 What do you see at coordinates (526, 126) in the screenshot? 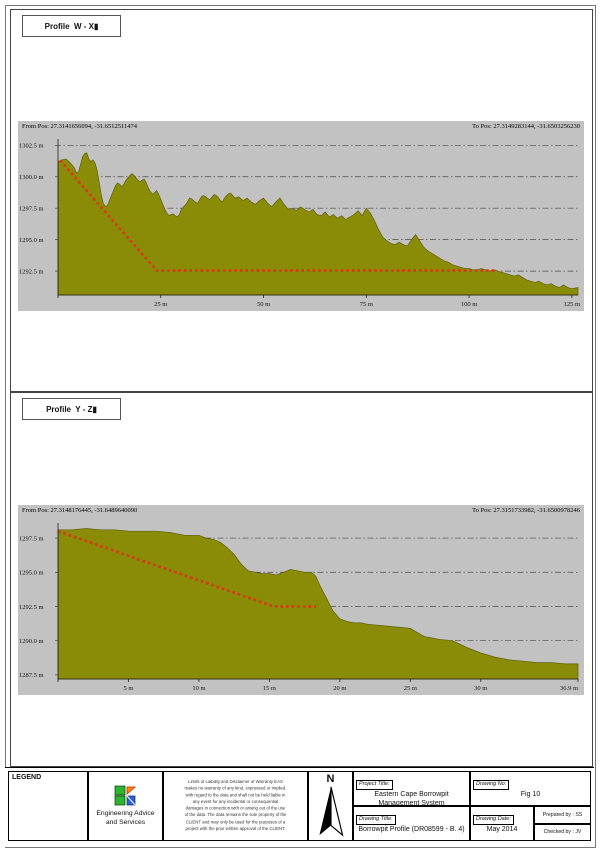
I see `to-pos-label: To Pos: 27.3149283144, -31.6503256230` at bounding box center [526, 126].